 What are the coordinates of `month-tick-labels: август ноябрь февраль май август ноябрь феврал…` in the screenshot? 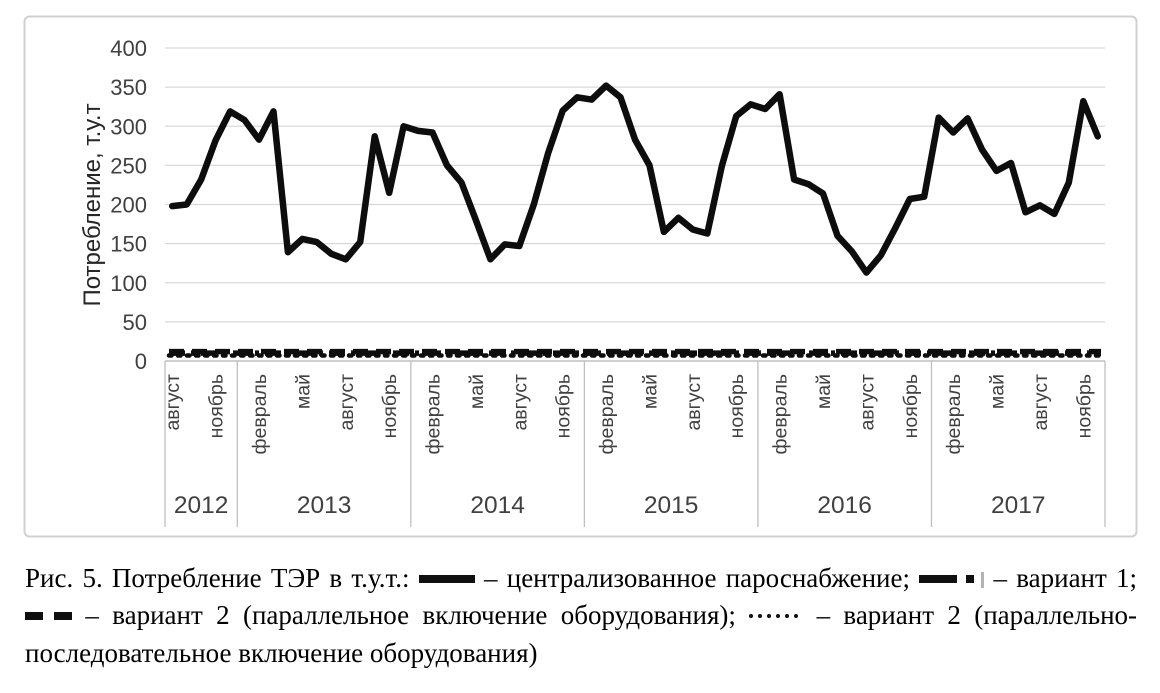 It's located at (628, 414).